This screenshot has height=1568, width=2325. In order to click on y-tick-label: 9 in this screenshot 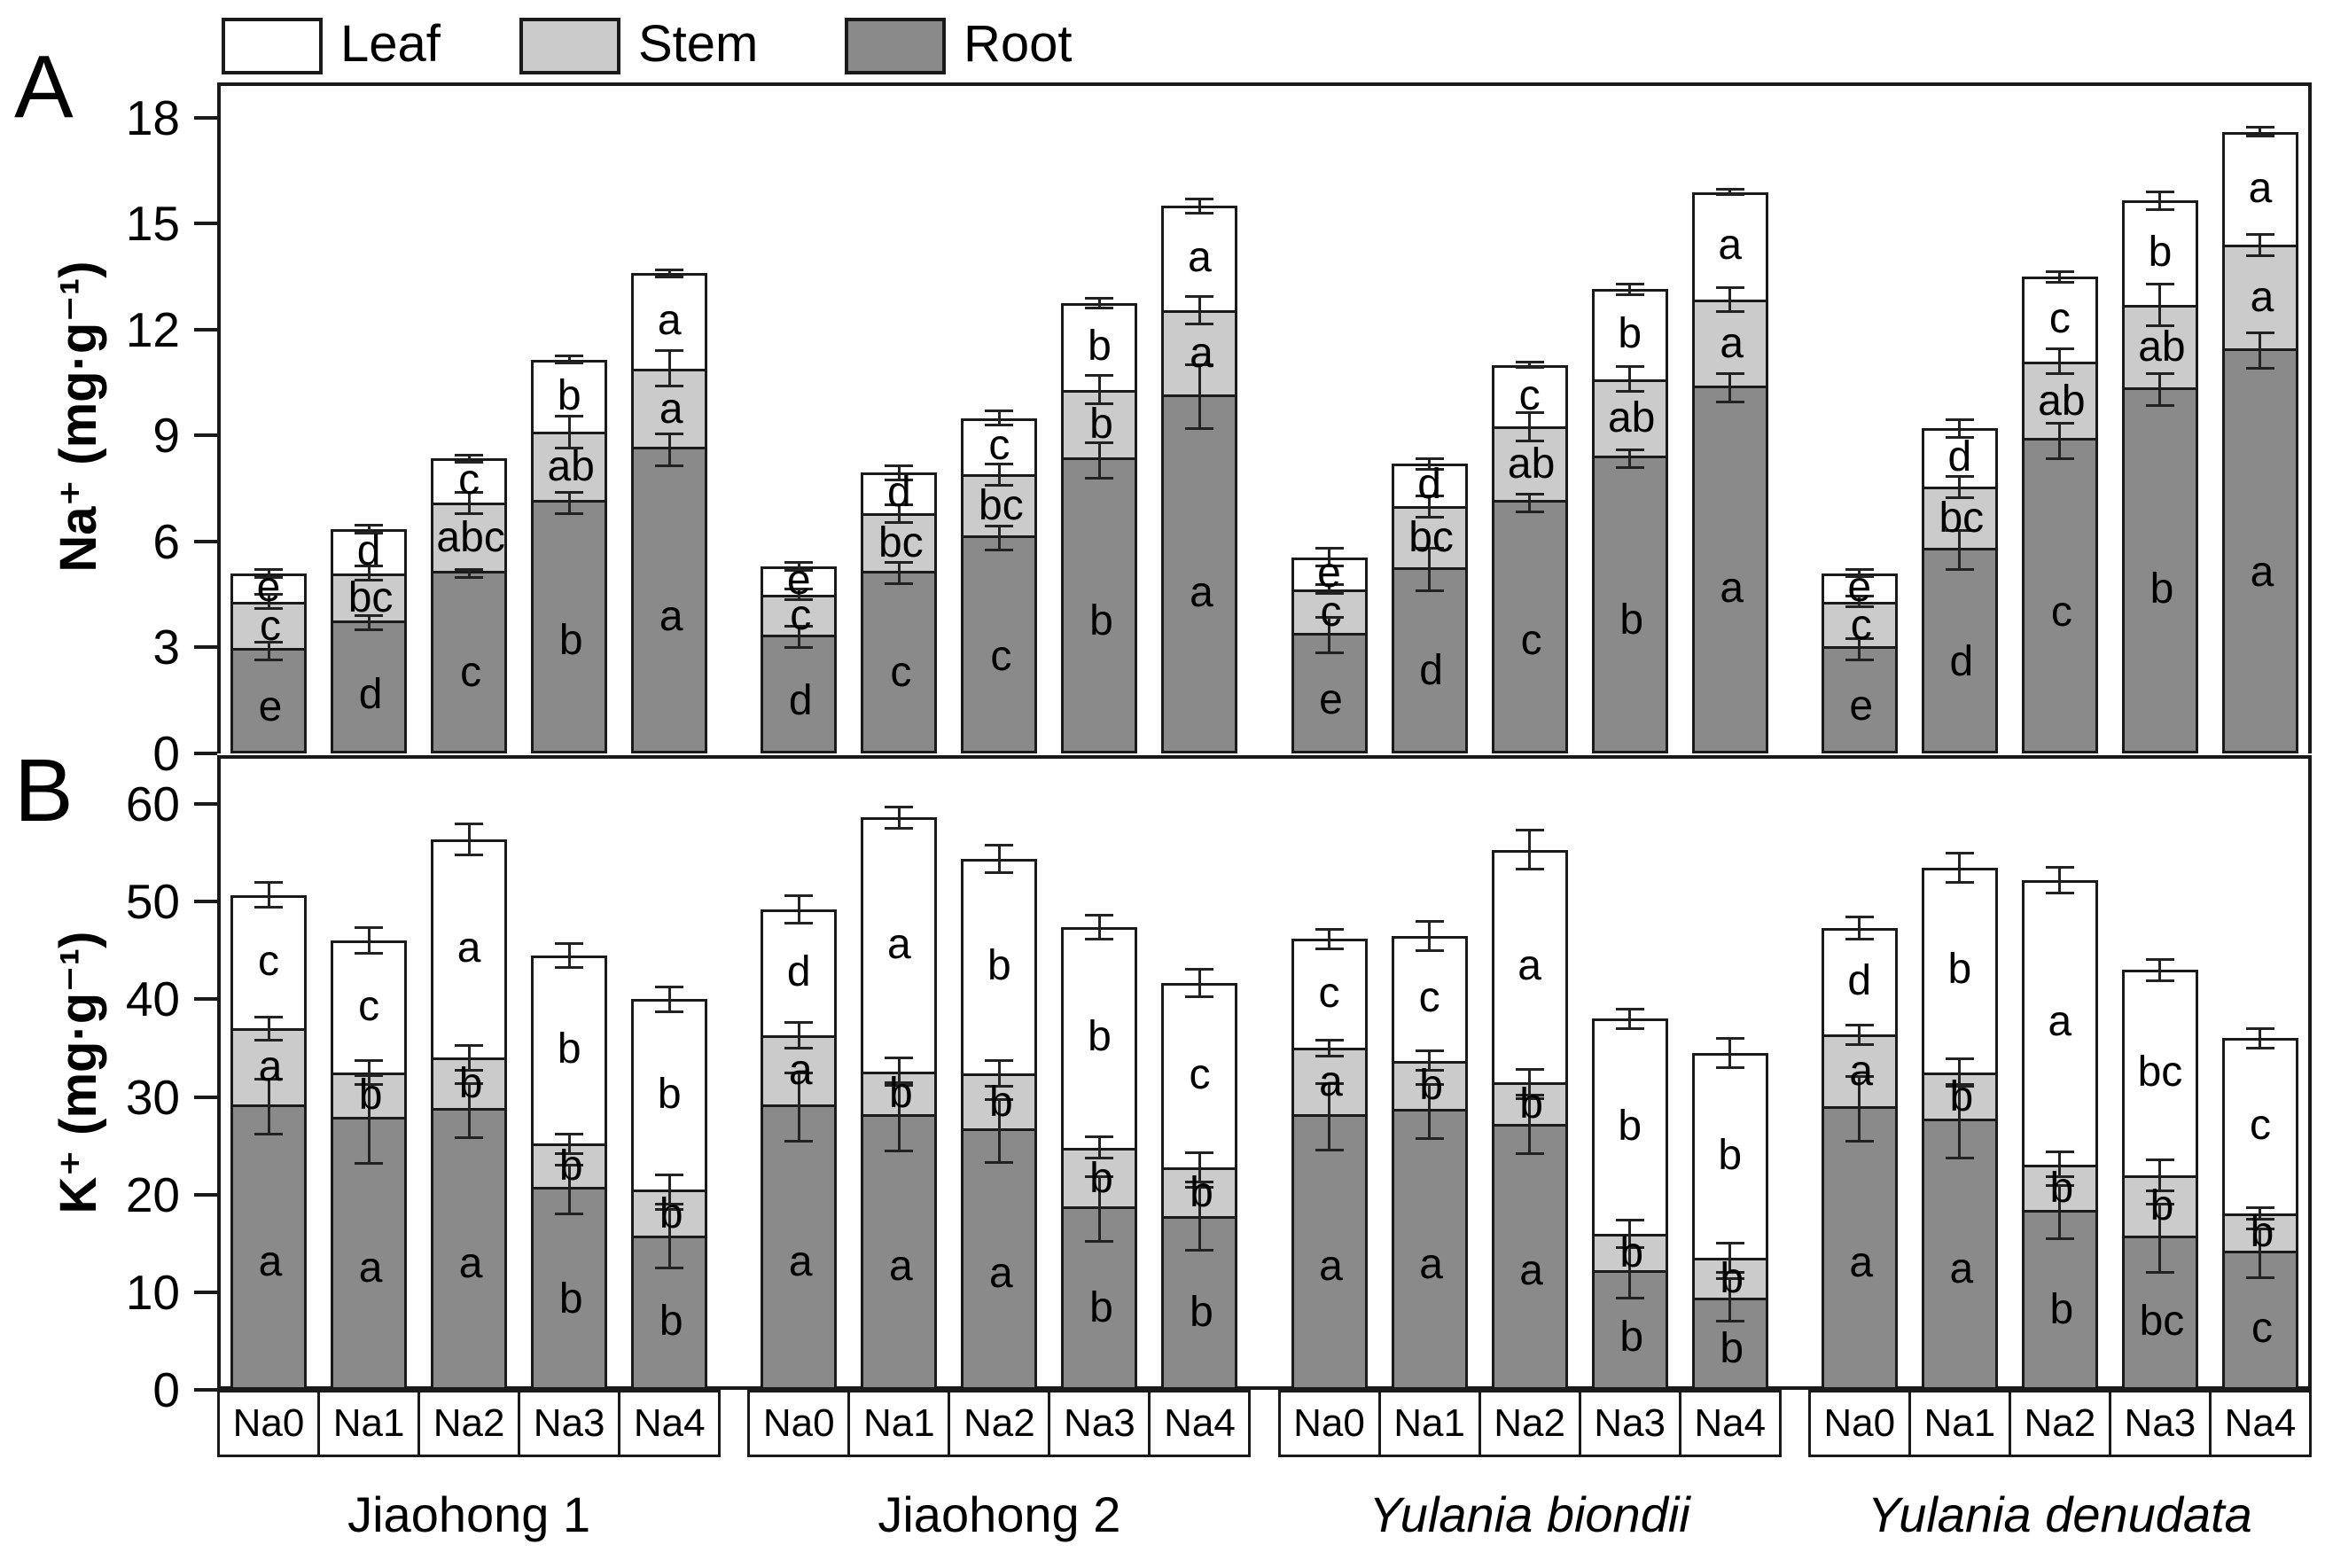, I will do `click(166, 436)`.